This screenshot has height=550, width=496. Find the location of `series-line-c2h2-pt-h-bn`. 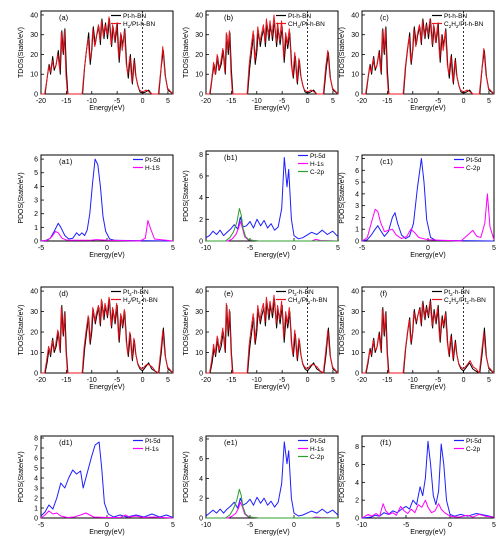

series-line-c2h2-pt-h-bn is located at coordinates (428, 56).